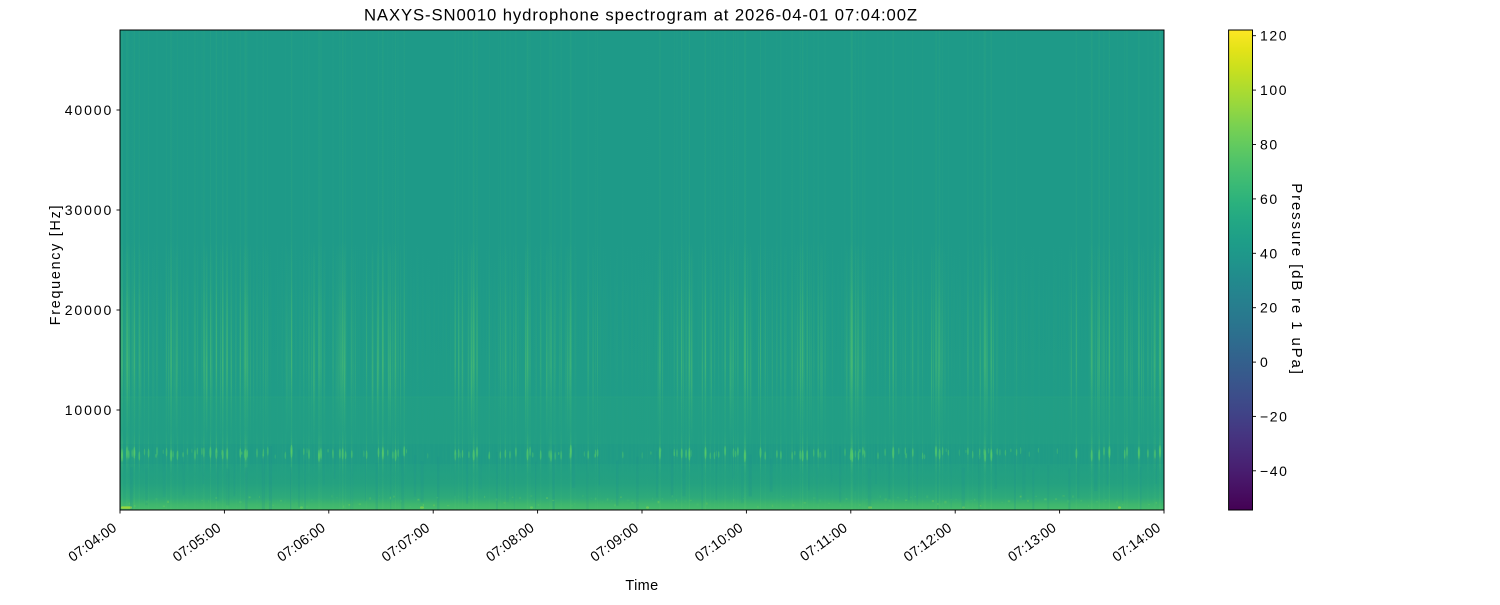 This screenshot has height=605, width=1500. Describe the element at coordinates (1274, 36) in the screenshot. I see `svg-text: 120` at that location.